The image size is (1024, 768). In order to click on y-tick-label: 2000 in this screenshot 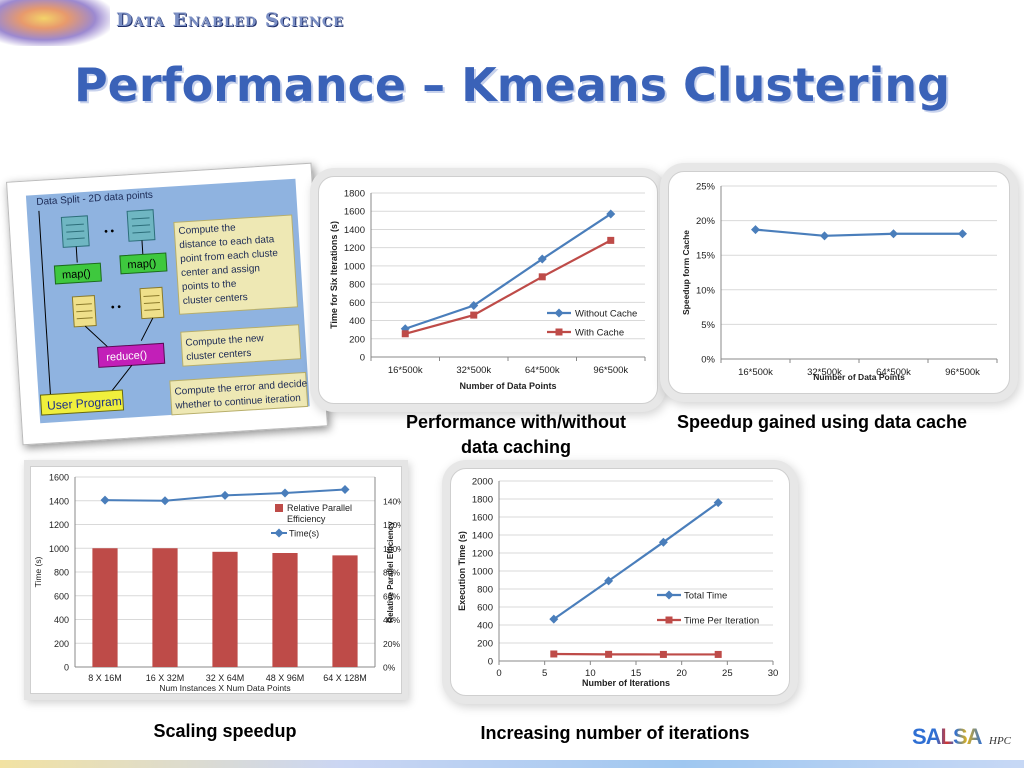, I will do `click(482, 482)`.